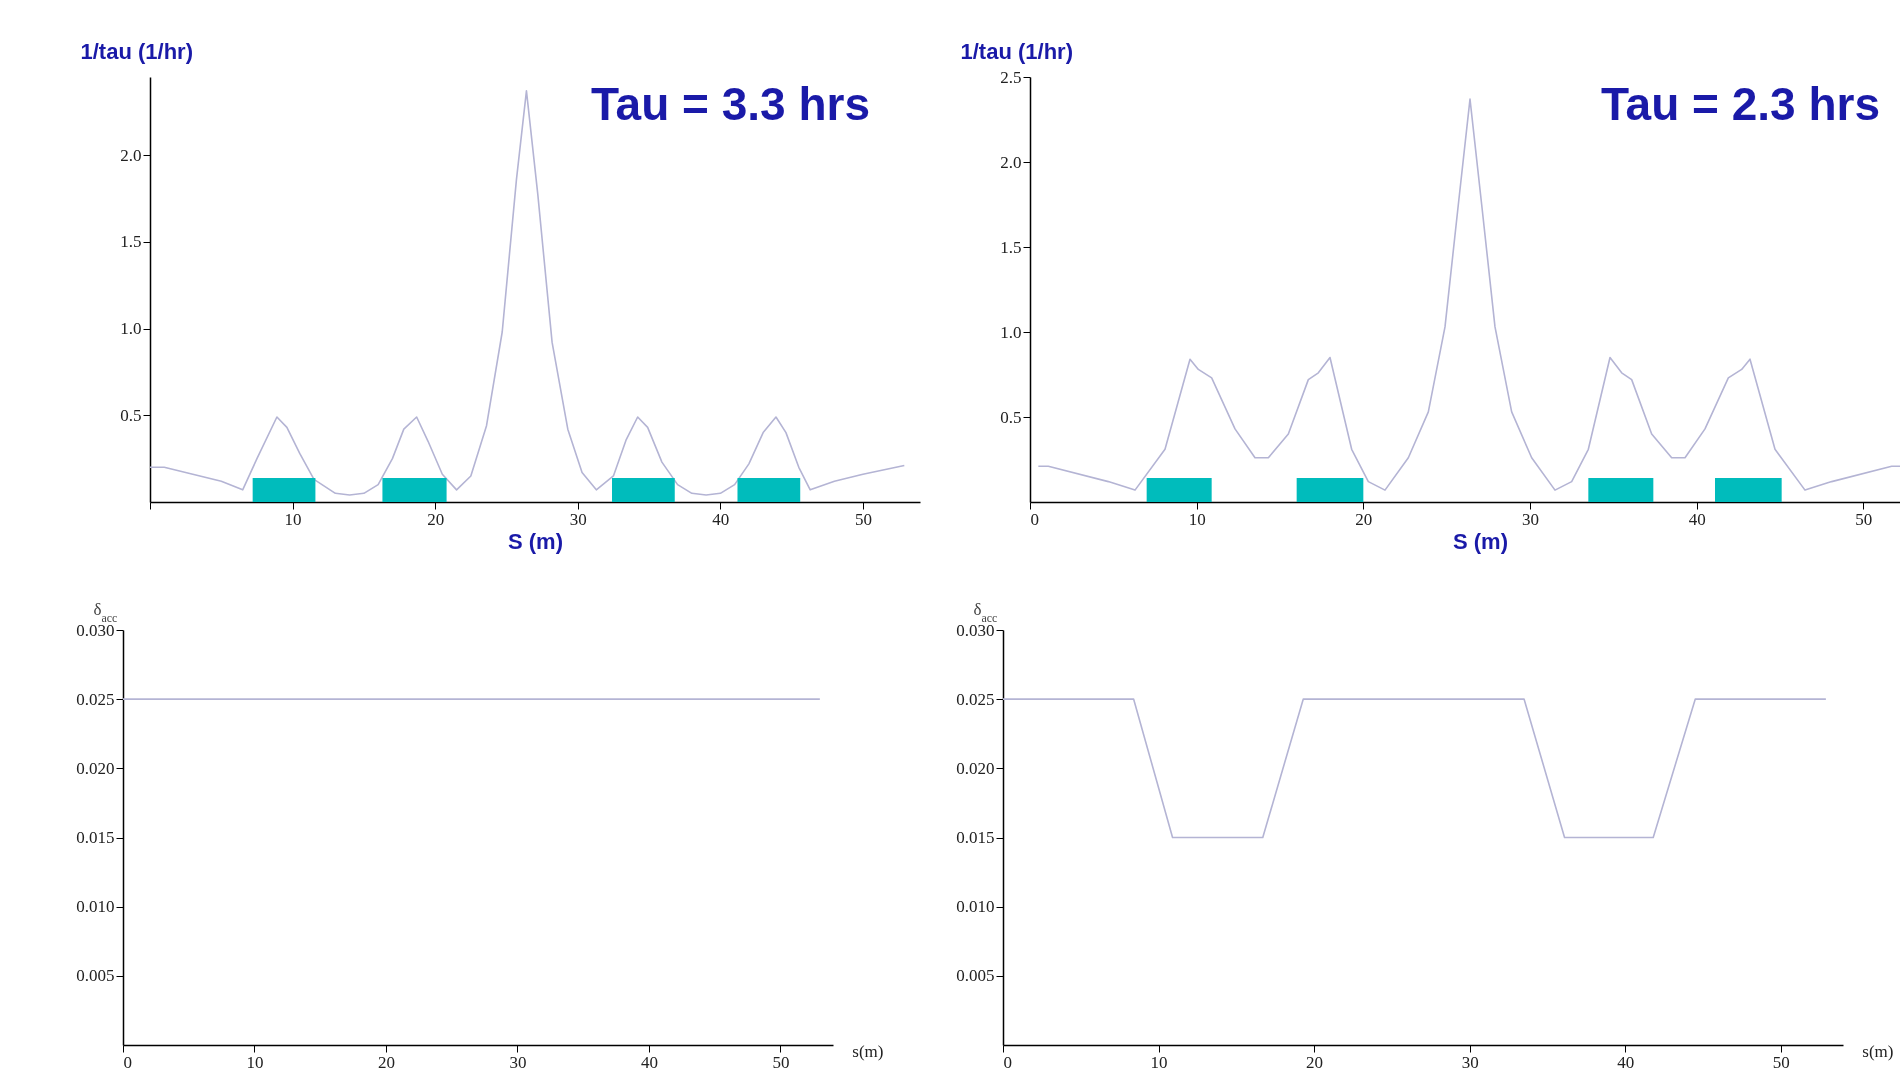 Image resolution: width=1900 pixels, height=1092 pixels. What do you see at coordinates (1740, 104) in the screenshot?
I see `chart-title: Tau = 2.3 hrs` at bounding box center [1740, 104].